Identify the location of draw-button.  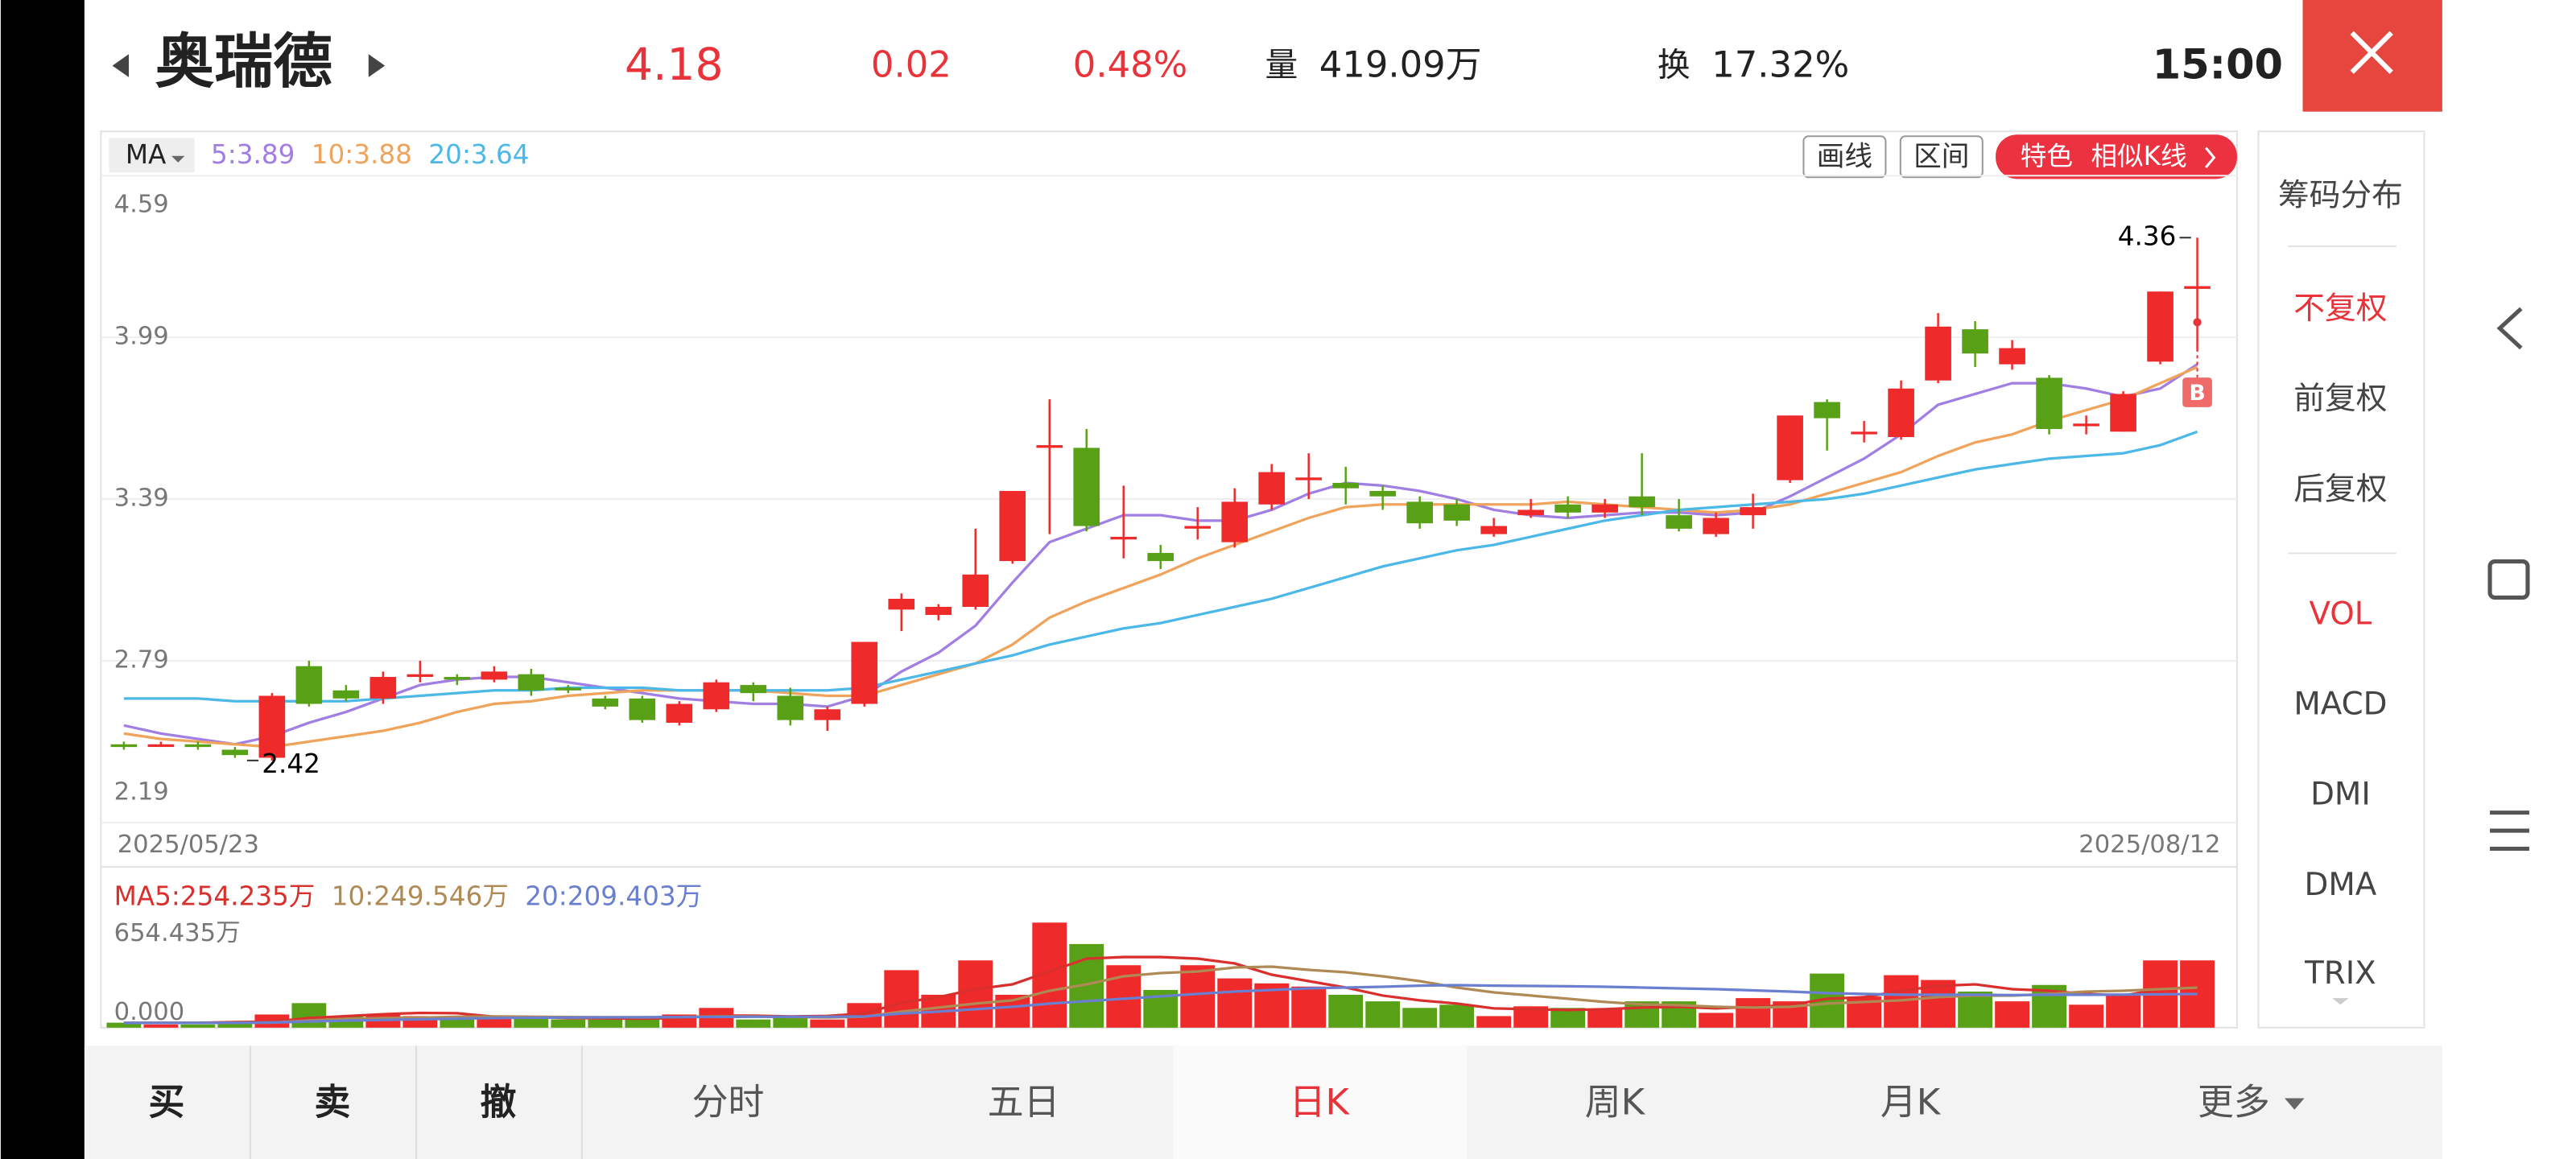
(1845, 157).